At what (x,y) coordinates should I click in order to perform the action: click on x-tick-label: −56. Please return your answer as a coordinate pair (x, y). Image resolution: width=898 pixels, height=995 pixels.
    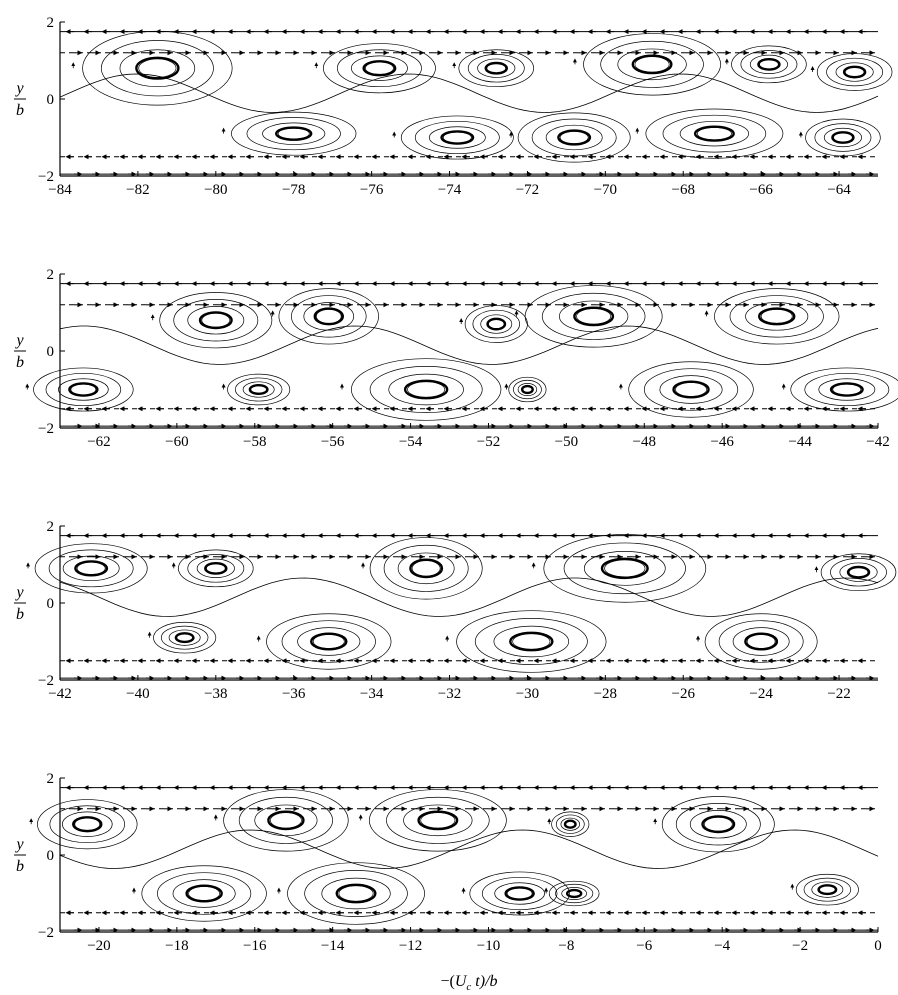
    Looking at the image, I should click on (333, 442).